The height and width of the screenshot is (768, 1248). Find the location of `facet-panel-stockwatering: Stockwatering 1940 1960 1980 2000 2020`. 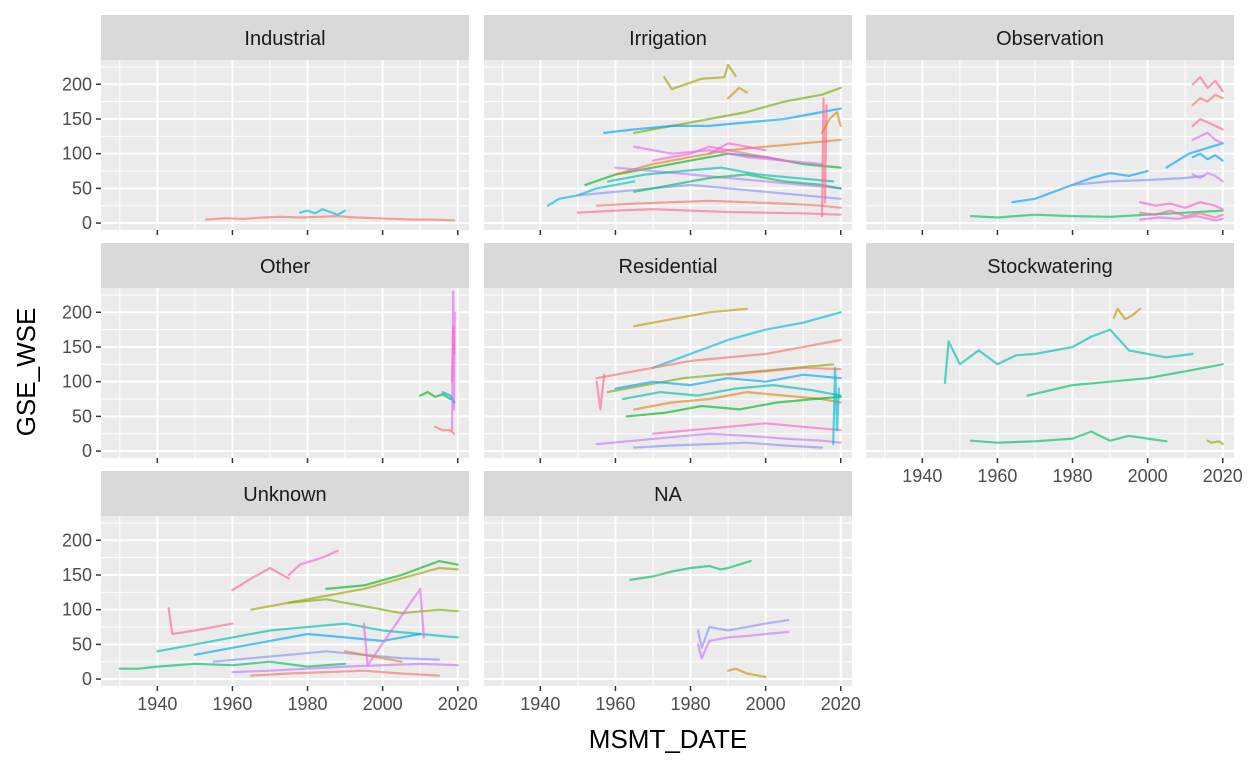

facet-panel-stockwatering: Stockwatering 1940 1960 1980 2000 2020 is located at coordinates (1054, 364).